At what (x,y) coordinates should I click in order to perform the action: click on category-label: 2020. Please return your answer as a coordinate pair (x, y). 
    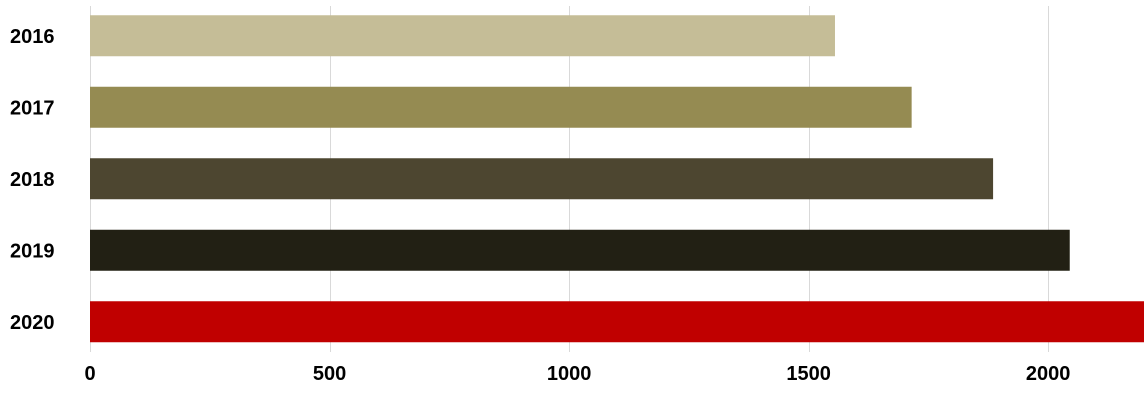
    Looking at the image, I should click on (32, 323).